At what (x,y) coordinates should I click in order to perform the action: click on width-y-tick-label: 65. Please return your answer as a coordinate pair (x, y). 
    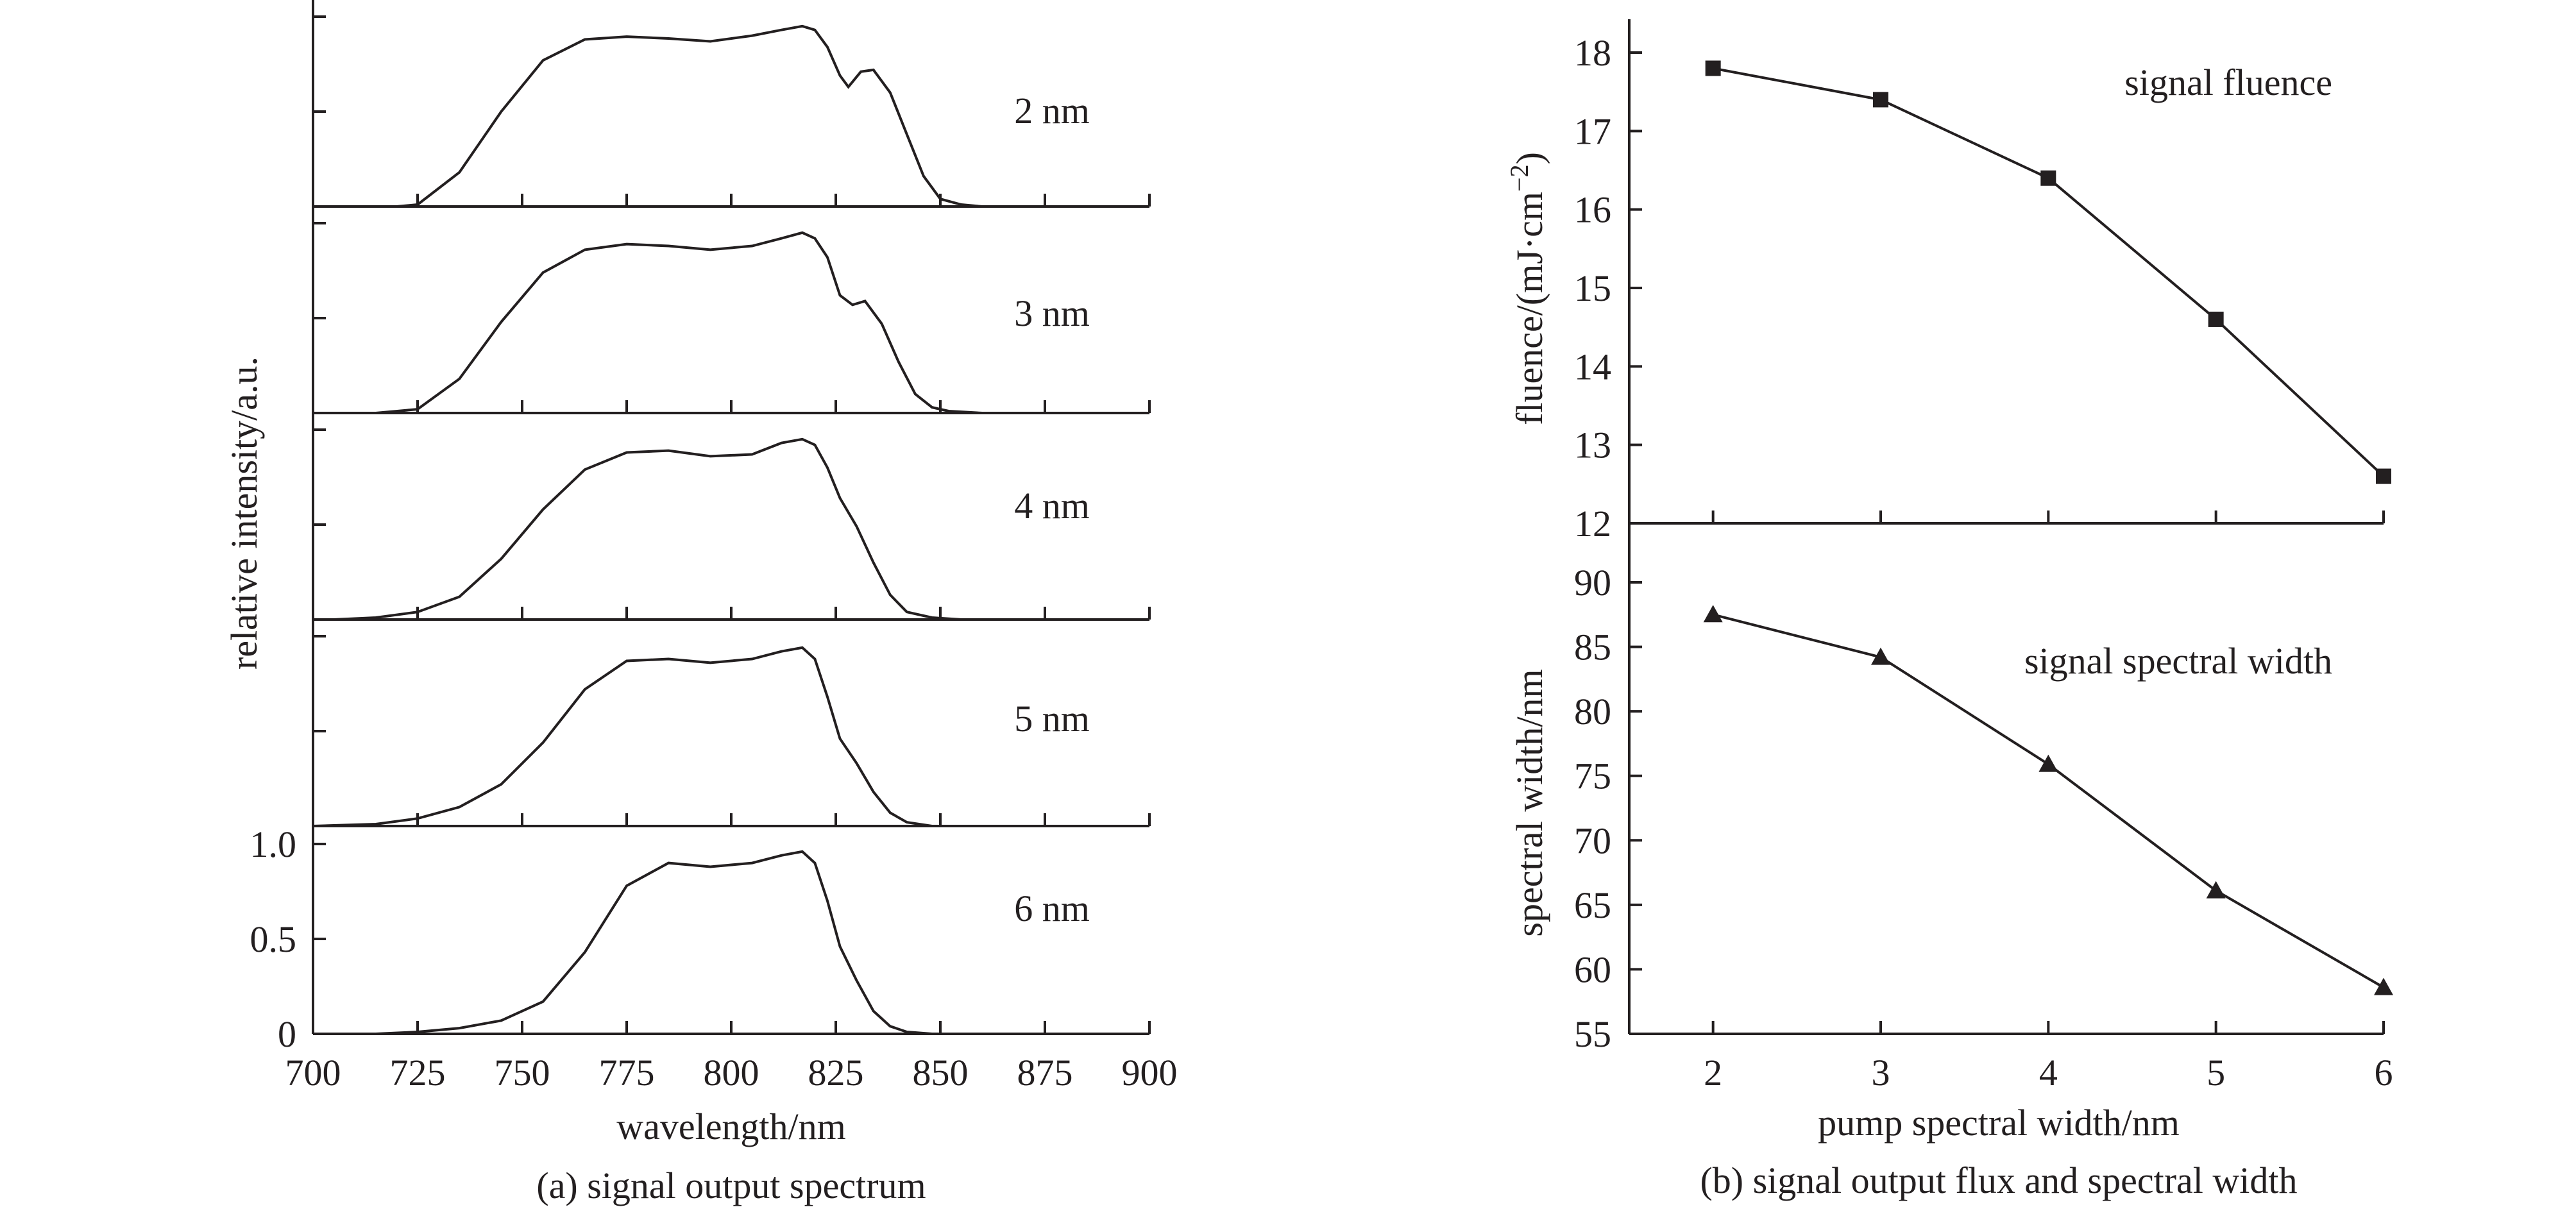
    Looking at the image, I should click on (1592, 905).